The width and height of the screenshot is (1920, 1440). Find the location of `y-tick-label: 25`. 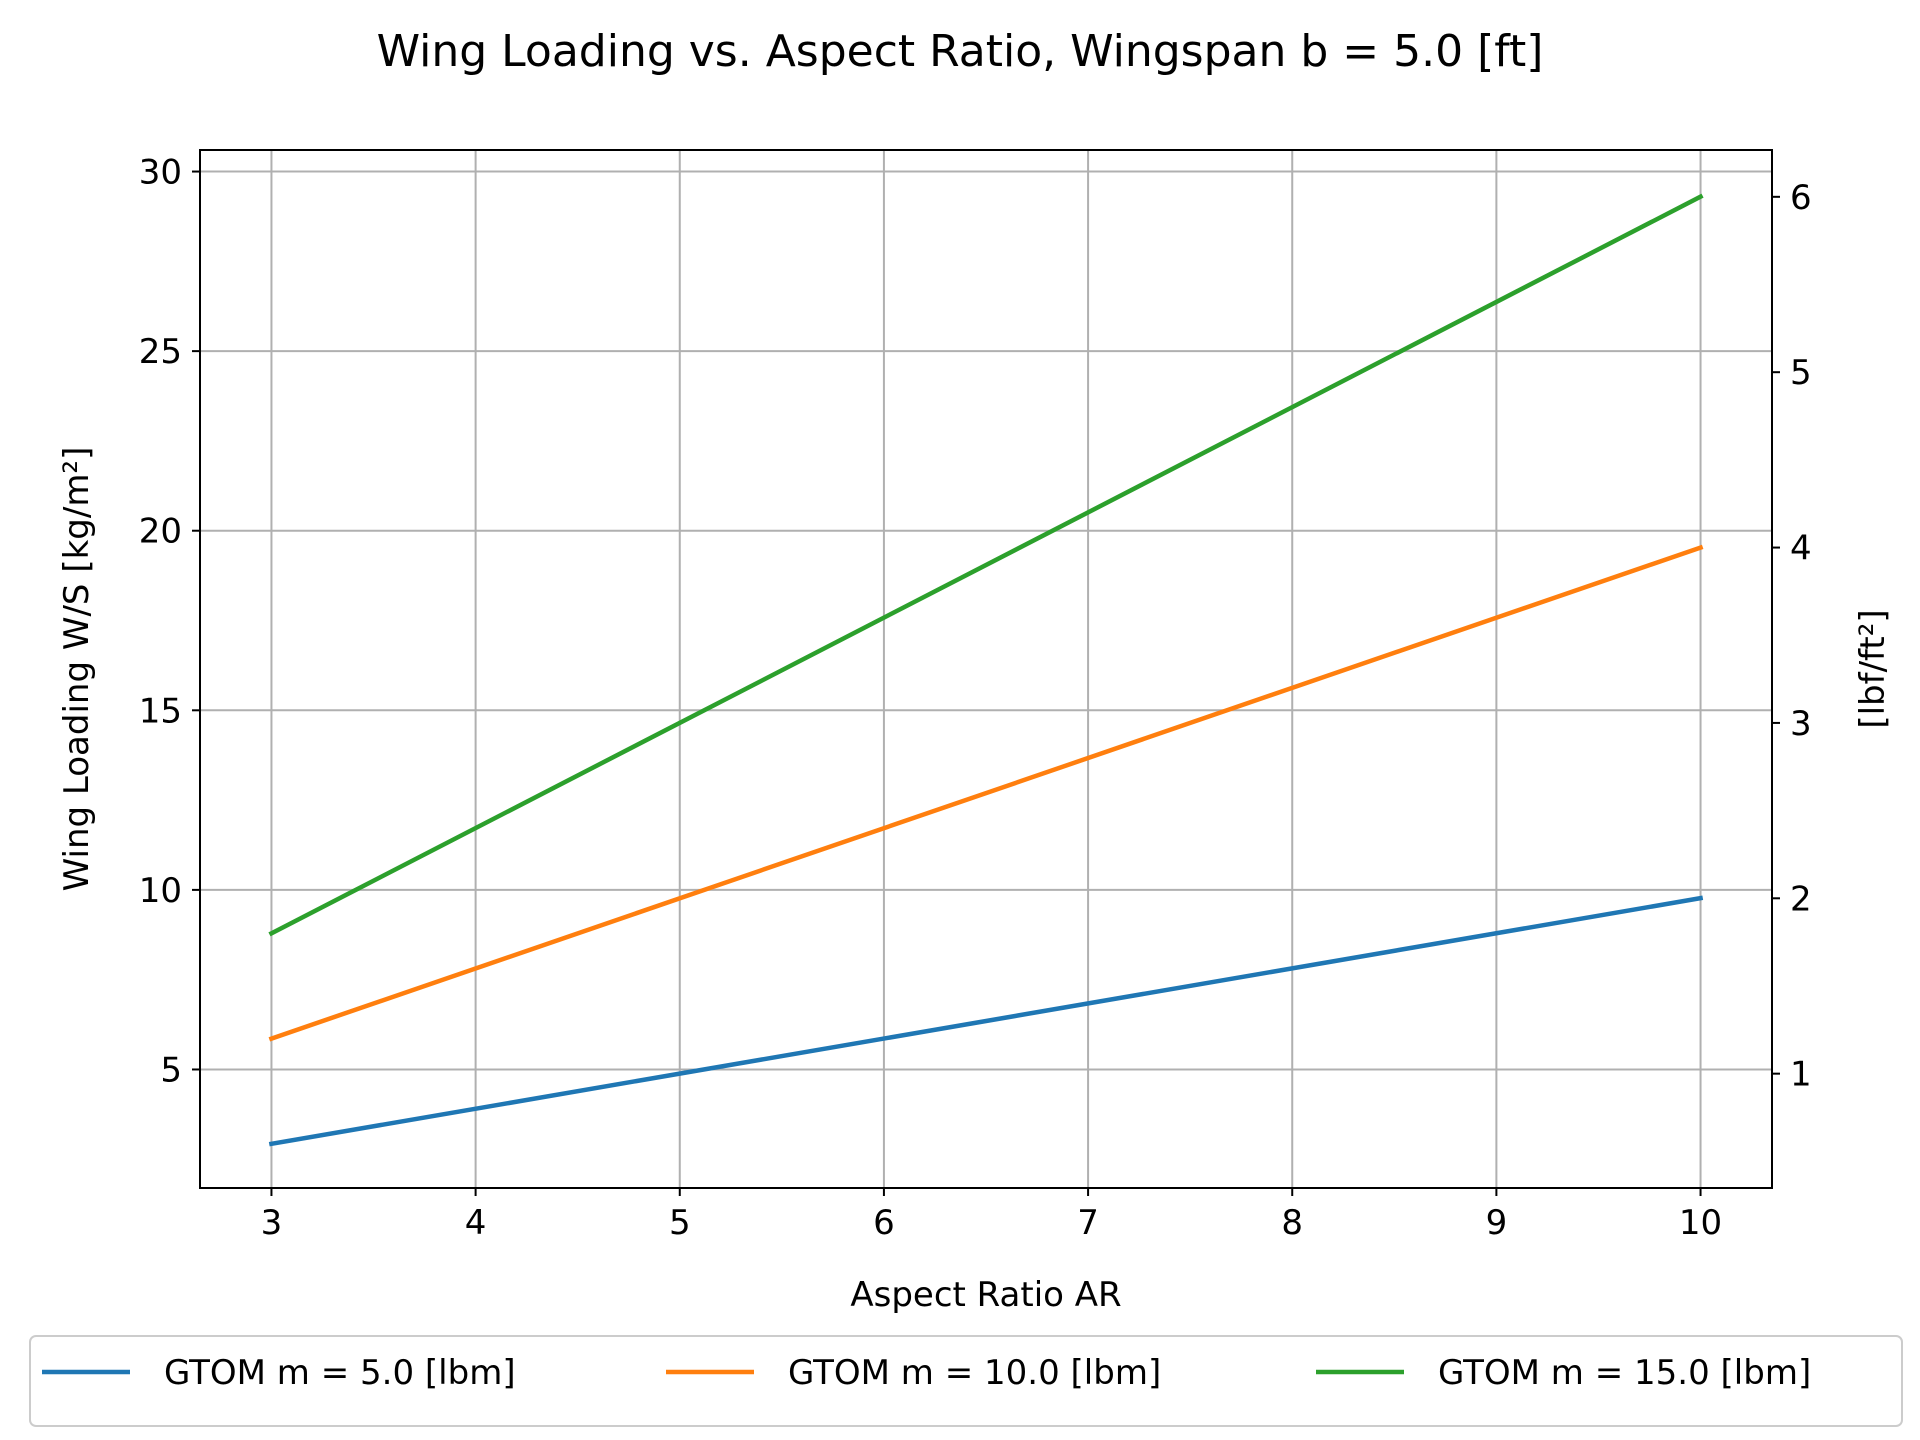

y-tick-label: 25 is located at coordinates (160, 352).